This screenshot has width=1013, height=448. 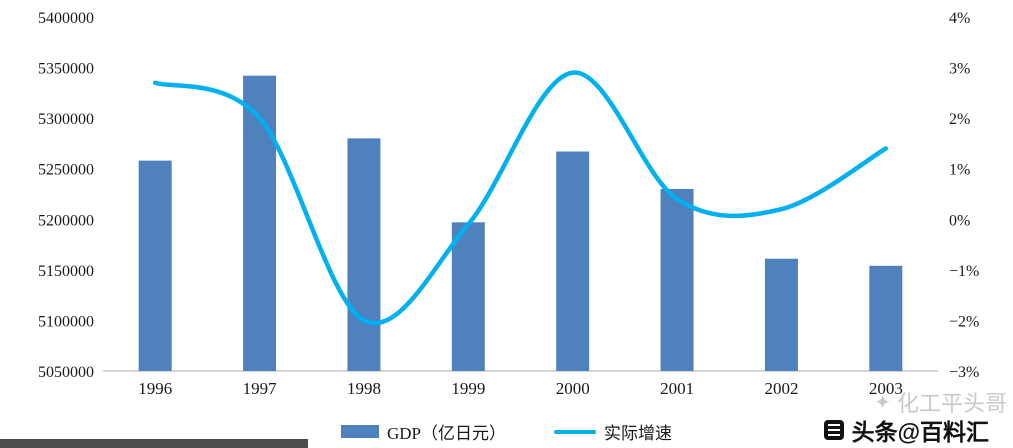 I want to click on x-axis-label-1996: 1996, so click(x=155, y=388).